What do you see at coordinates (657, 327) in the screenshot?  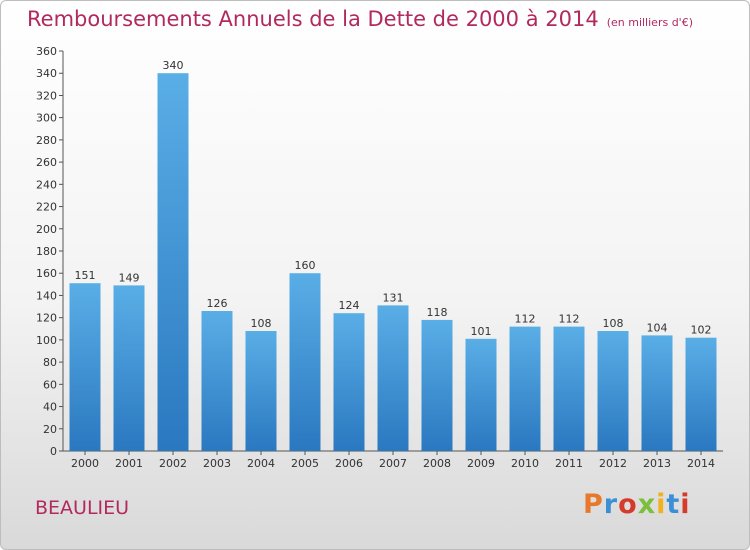 I see `bar-value-label: 104` at bounding box center [657, 327].